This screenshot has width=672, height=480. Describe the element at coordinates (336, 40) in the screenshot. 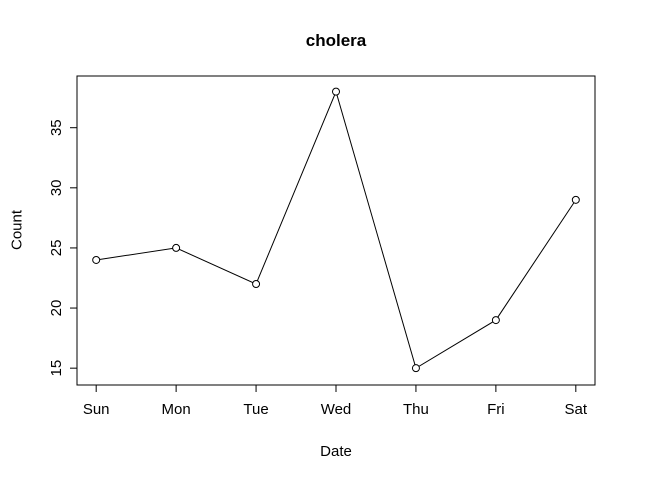

I see `chart-title: cholera` at that location.